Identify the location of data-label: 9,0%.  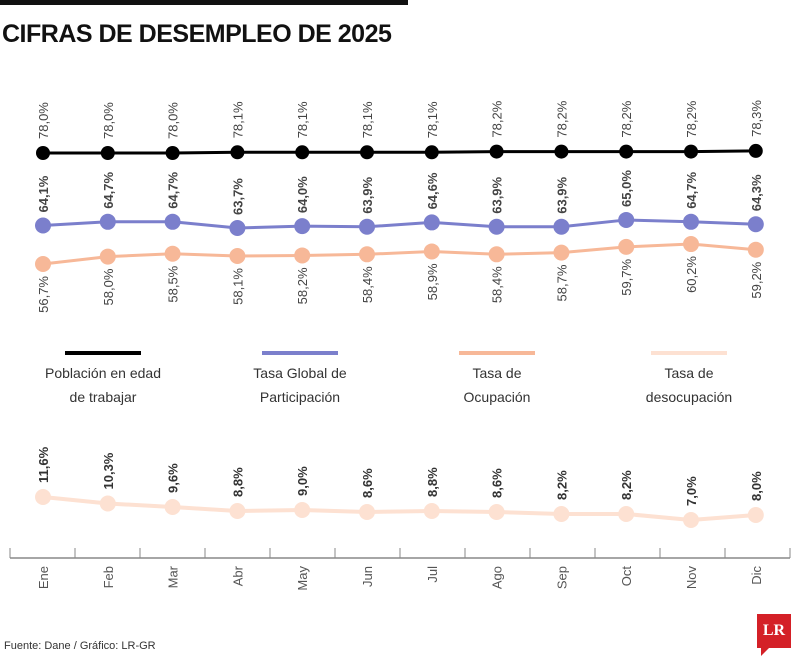
(302, 481).